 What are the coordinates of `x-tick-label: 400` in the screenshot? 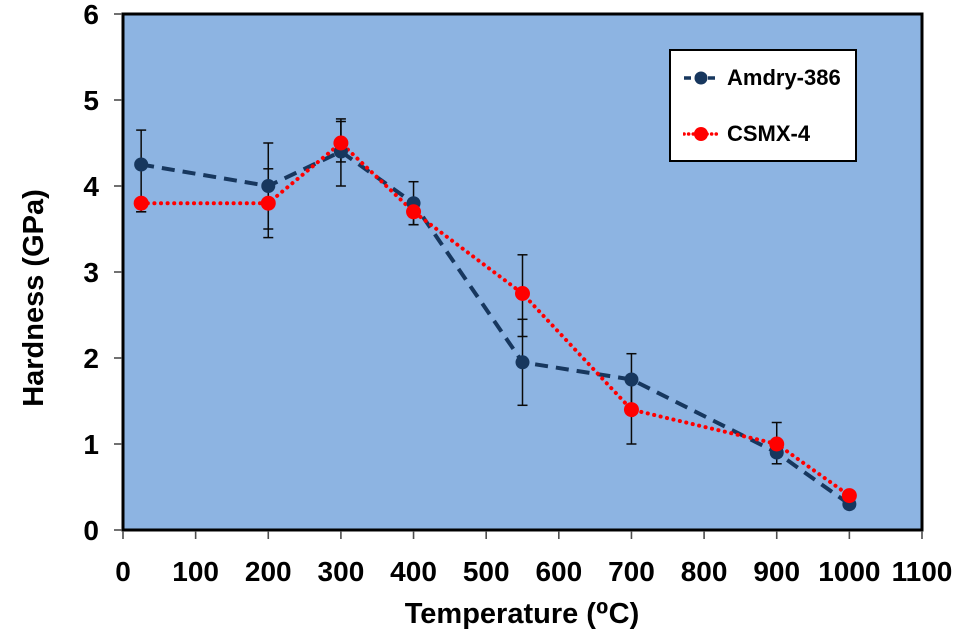 It's located at (413, 571).